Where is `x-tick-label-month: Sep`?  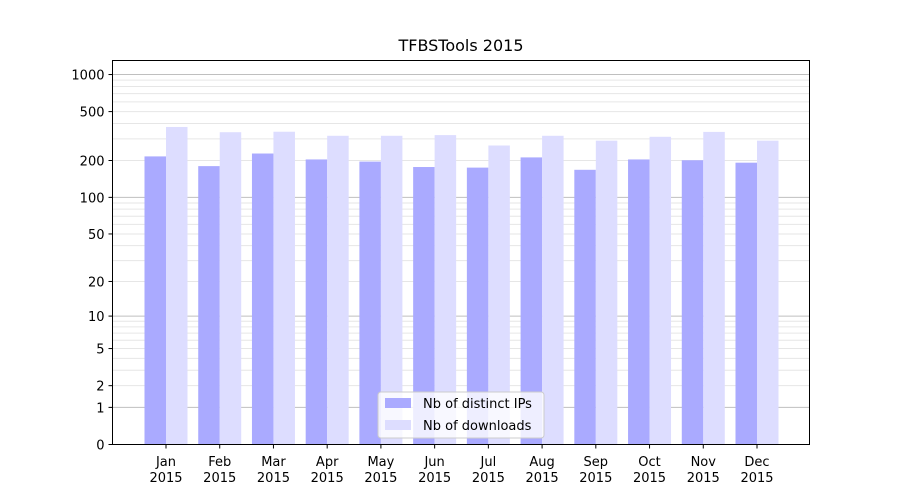
x-tick-label-month: Sep is located at coordinates (596, 462).